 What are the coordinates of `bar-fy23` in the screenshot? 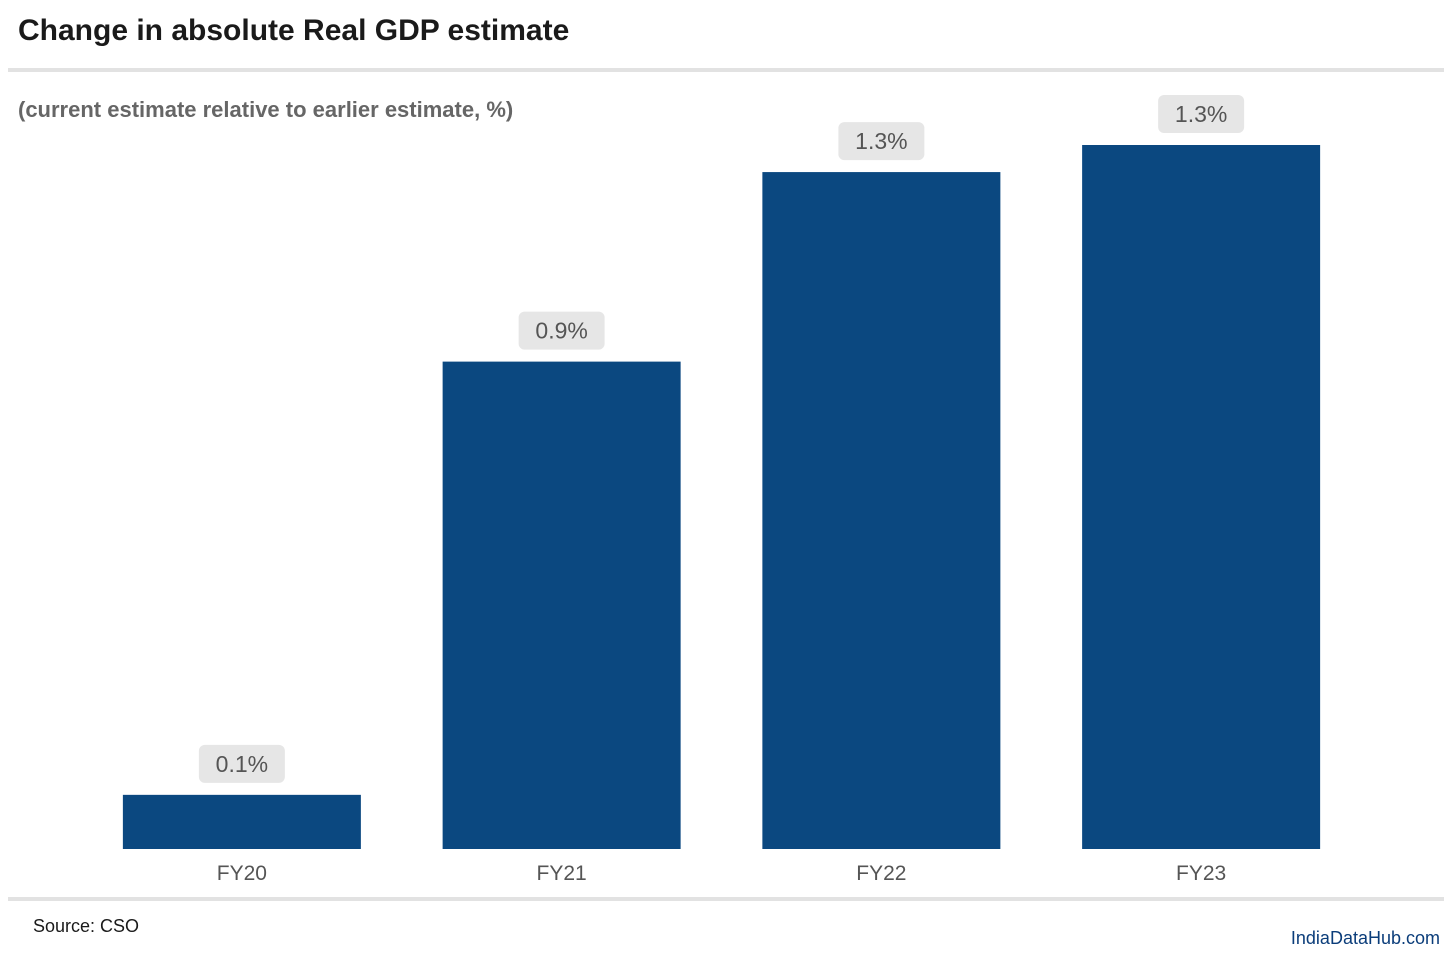 It's located at (1201, 497).